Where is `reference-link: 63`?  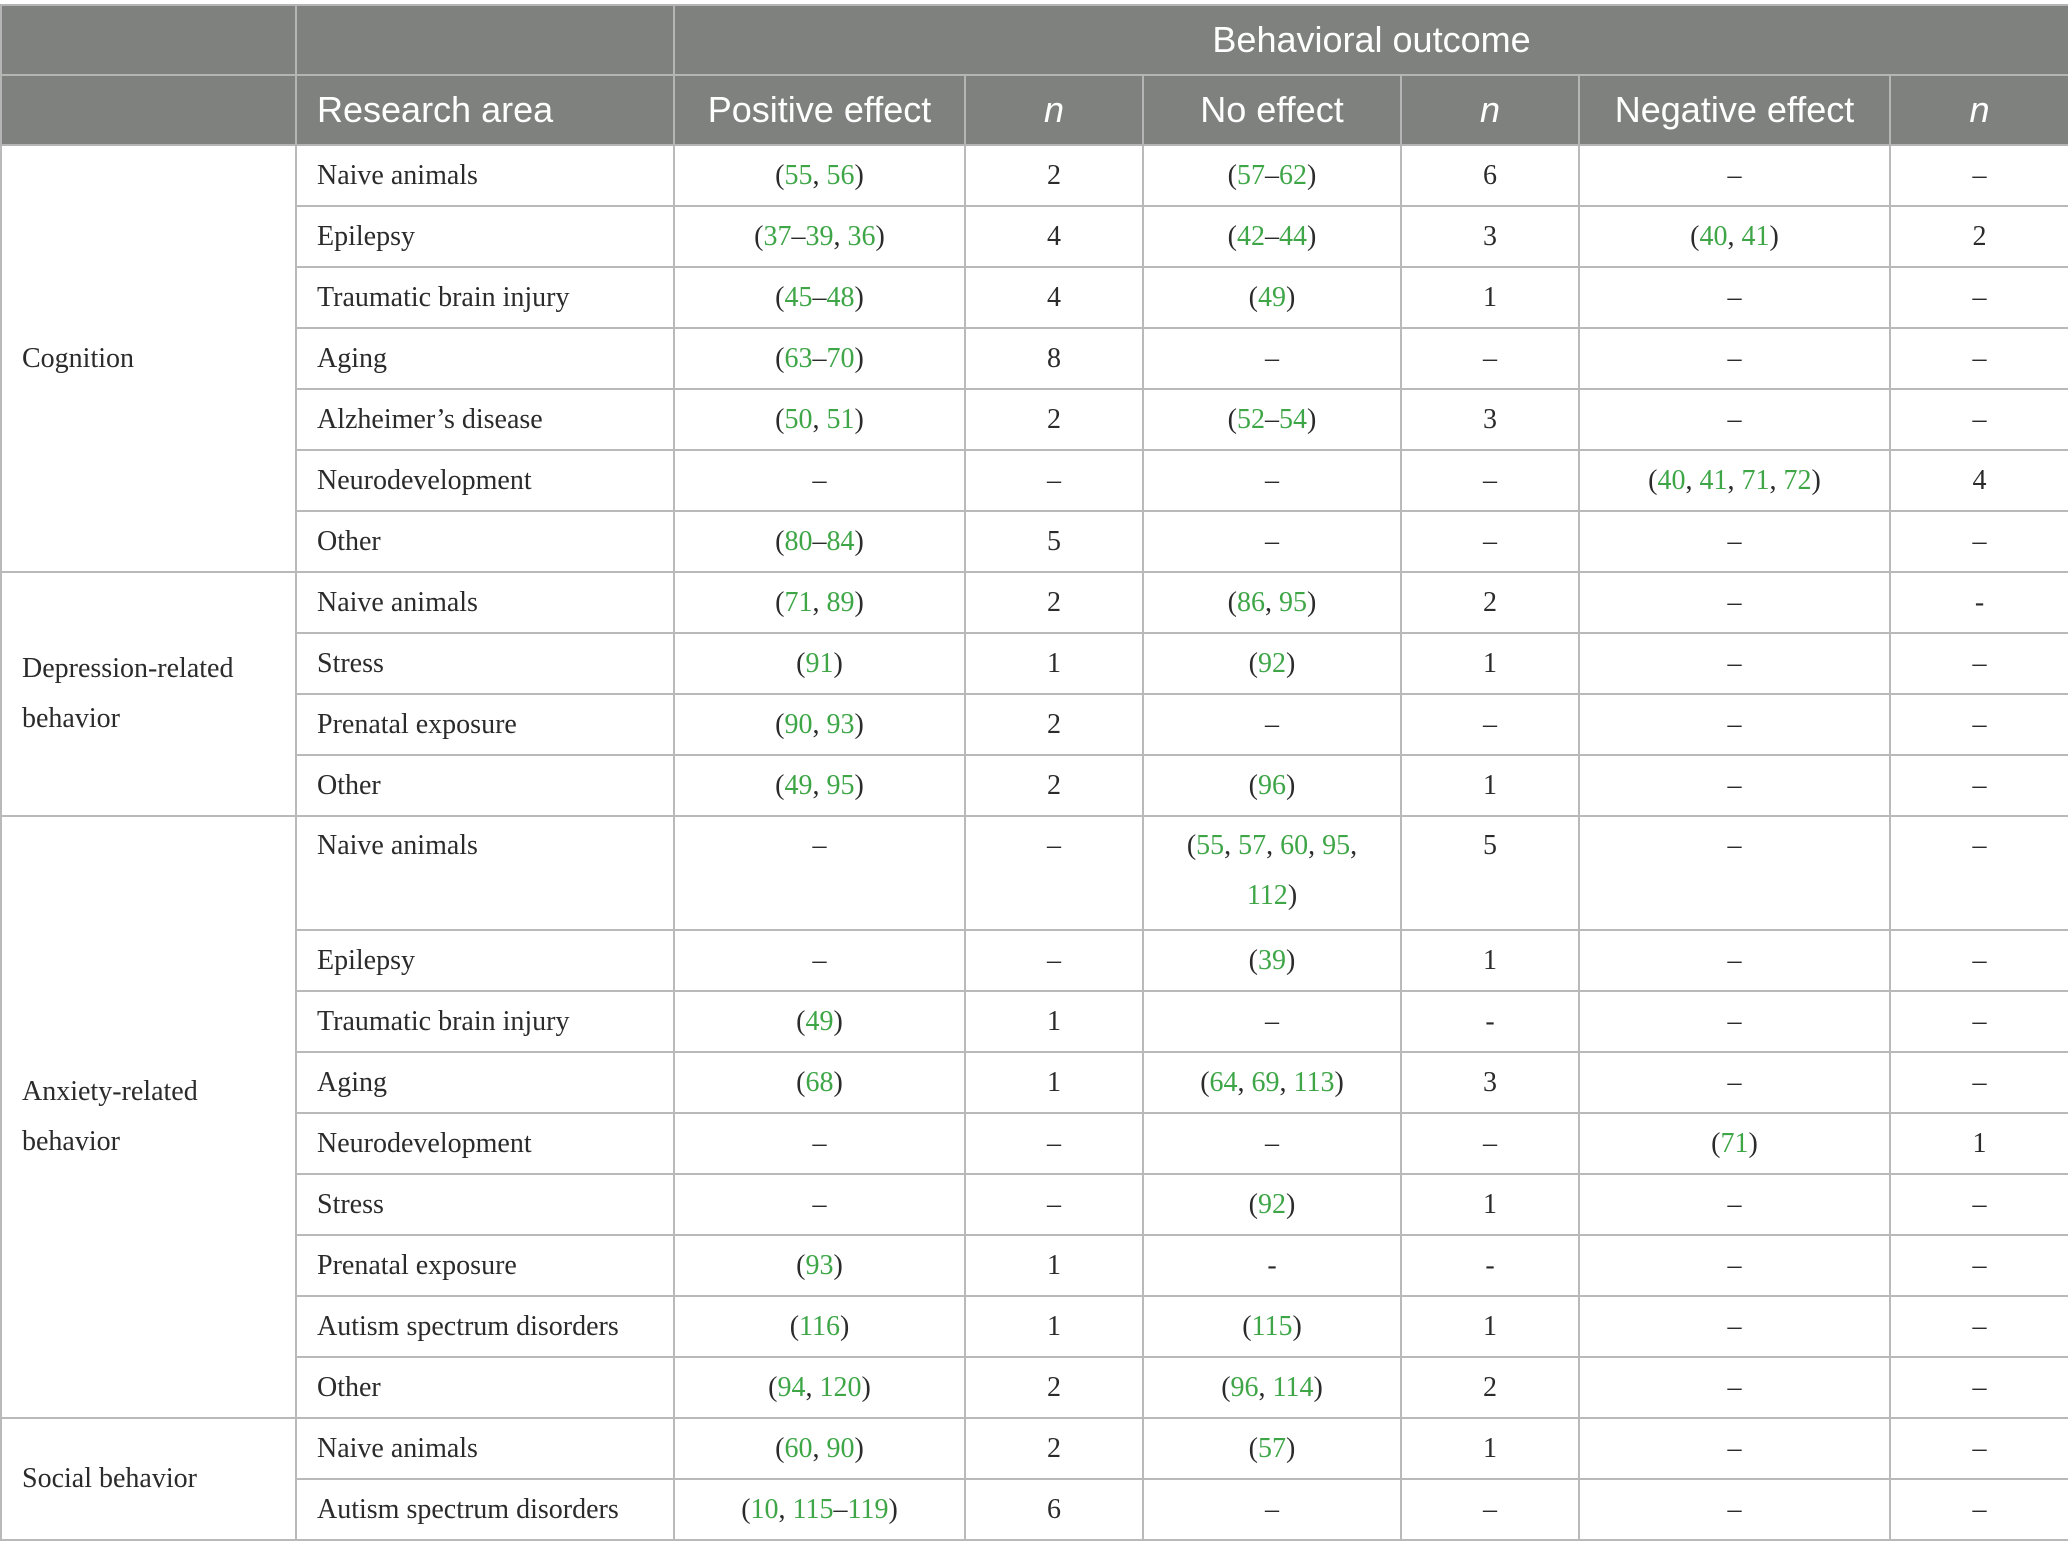
reference-link: 63 is located at coordinates (798, 358).